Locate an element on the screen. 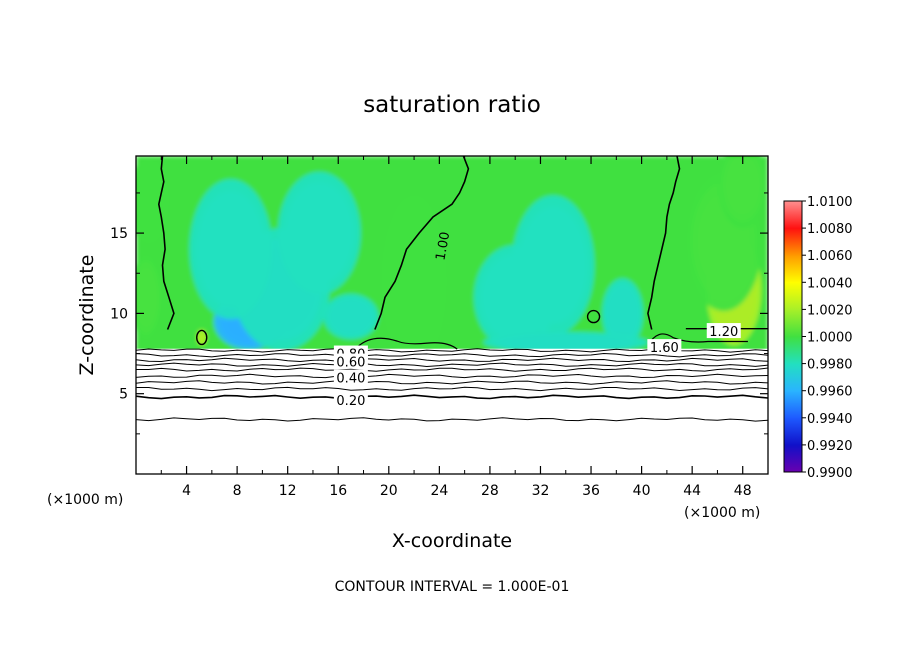 The image size is (904, 654). contour-label: 1.20 is located at coordinates (723, 331).